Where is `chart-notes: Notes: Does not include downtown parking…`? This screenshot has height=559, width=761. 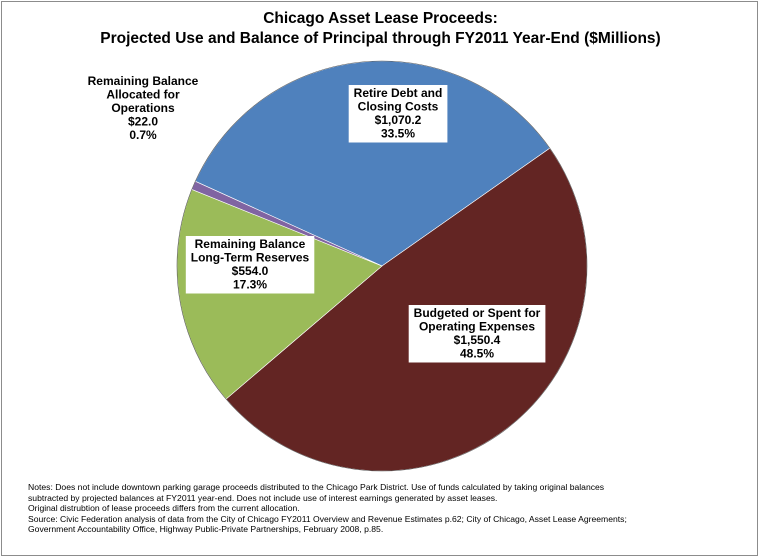 chart-notes: Notes: Does not include downtown parking… is located at coordinates (388, 508).